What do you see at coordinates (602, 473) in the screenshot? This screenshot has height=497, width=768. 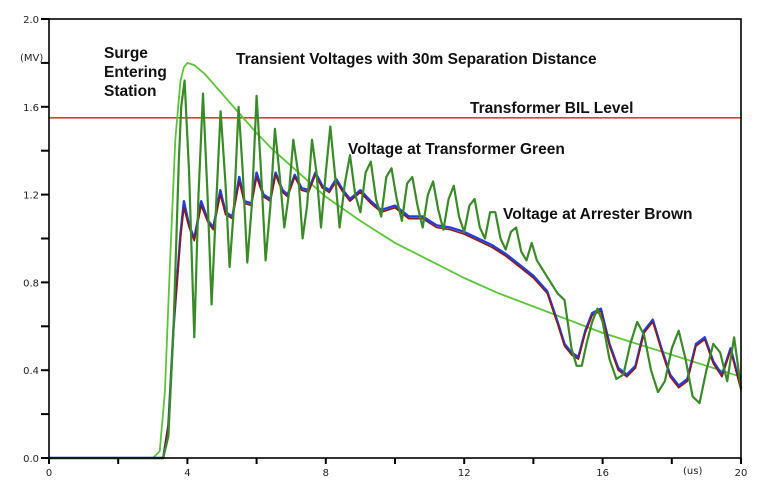 I see `x-tick-label: 16` at bounding box center [602, 473].